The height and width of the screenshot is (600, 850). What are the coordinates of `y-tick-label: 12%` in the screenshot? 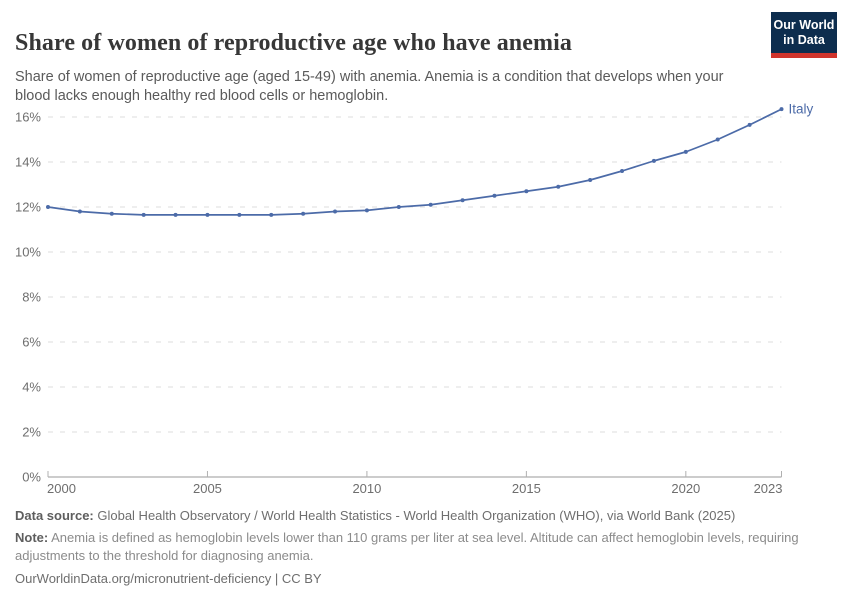 It's located at (28, 207).